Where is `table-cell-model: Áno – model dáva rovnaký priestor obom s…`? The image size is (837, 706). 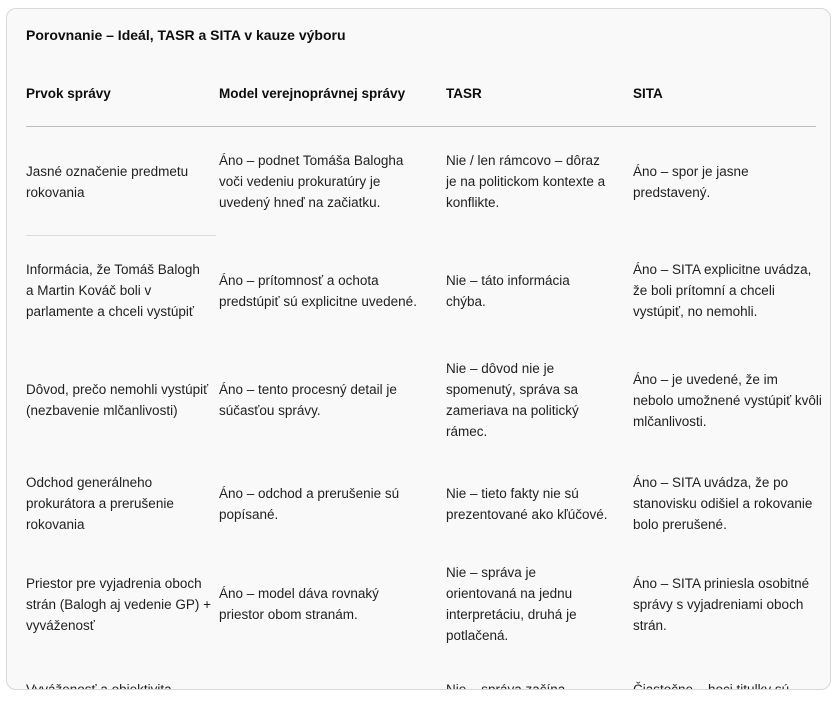 table-cell-model: Áno – model dáva rovnaký priestor obom s… is located at coordinates (299, 604).